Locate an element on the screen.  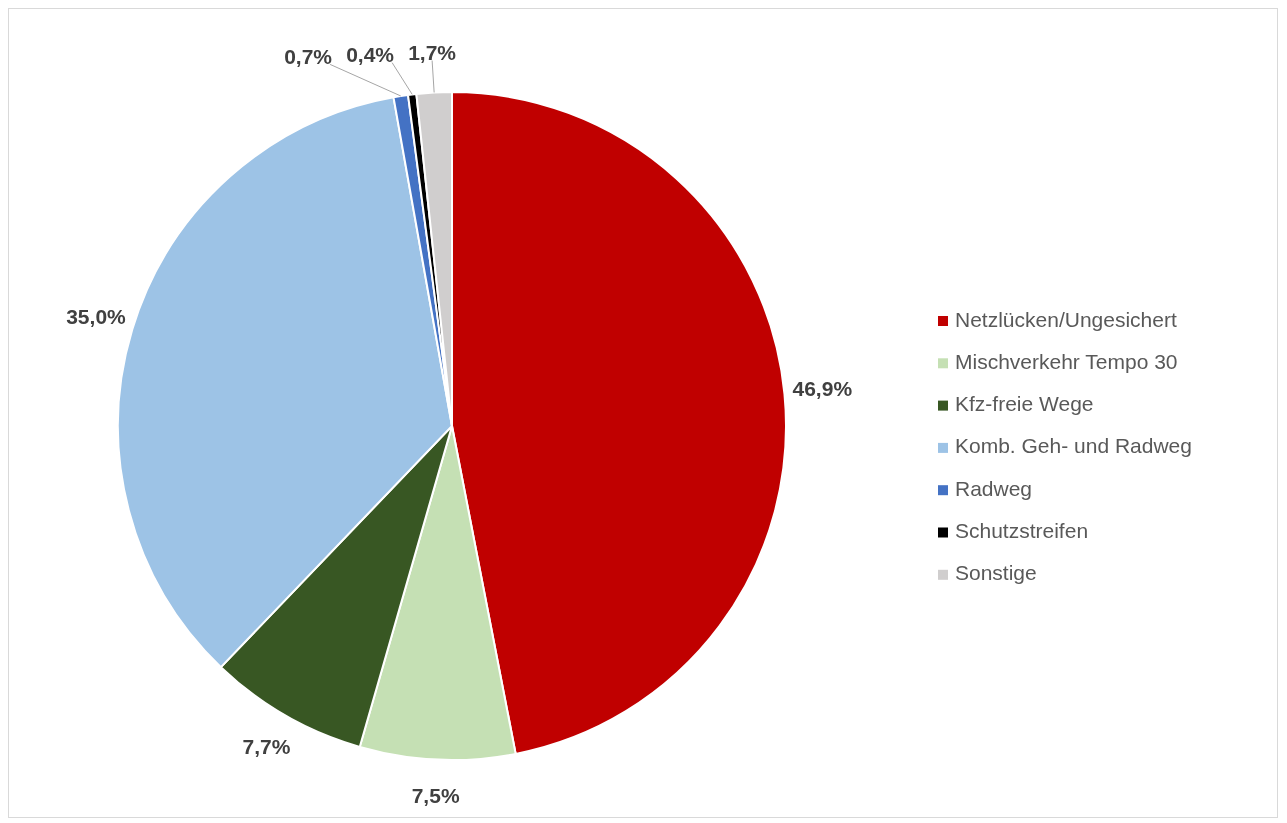
data-label: 35,0% is located at coordinates (96, 316).